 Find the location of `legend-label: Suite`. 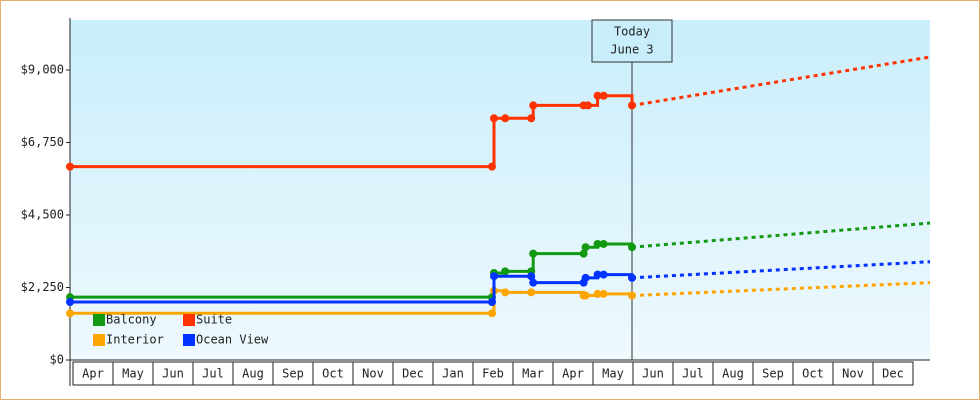

legend-label: Suite is located at coordinates (214, 320).